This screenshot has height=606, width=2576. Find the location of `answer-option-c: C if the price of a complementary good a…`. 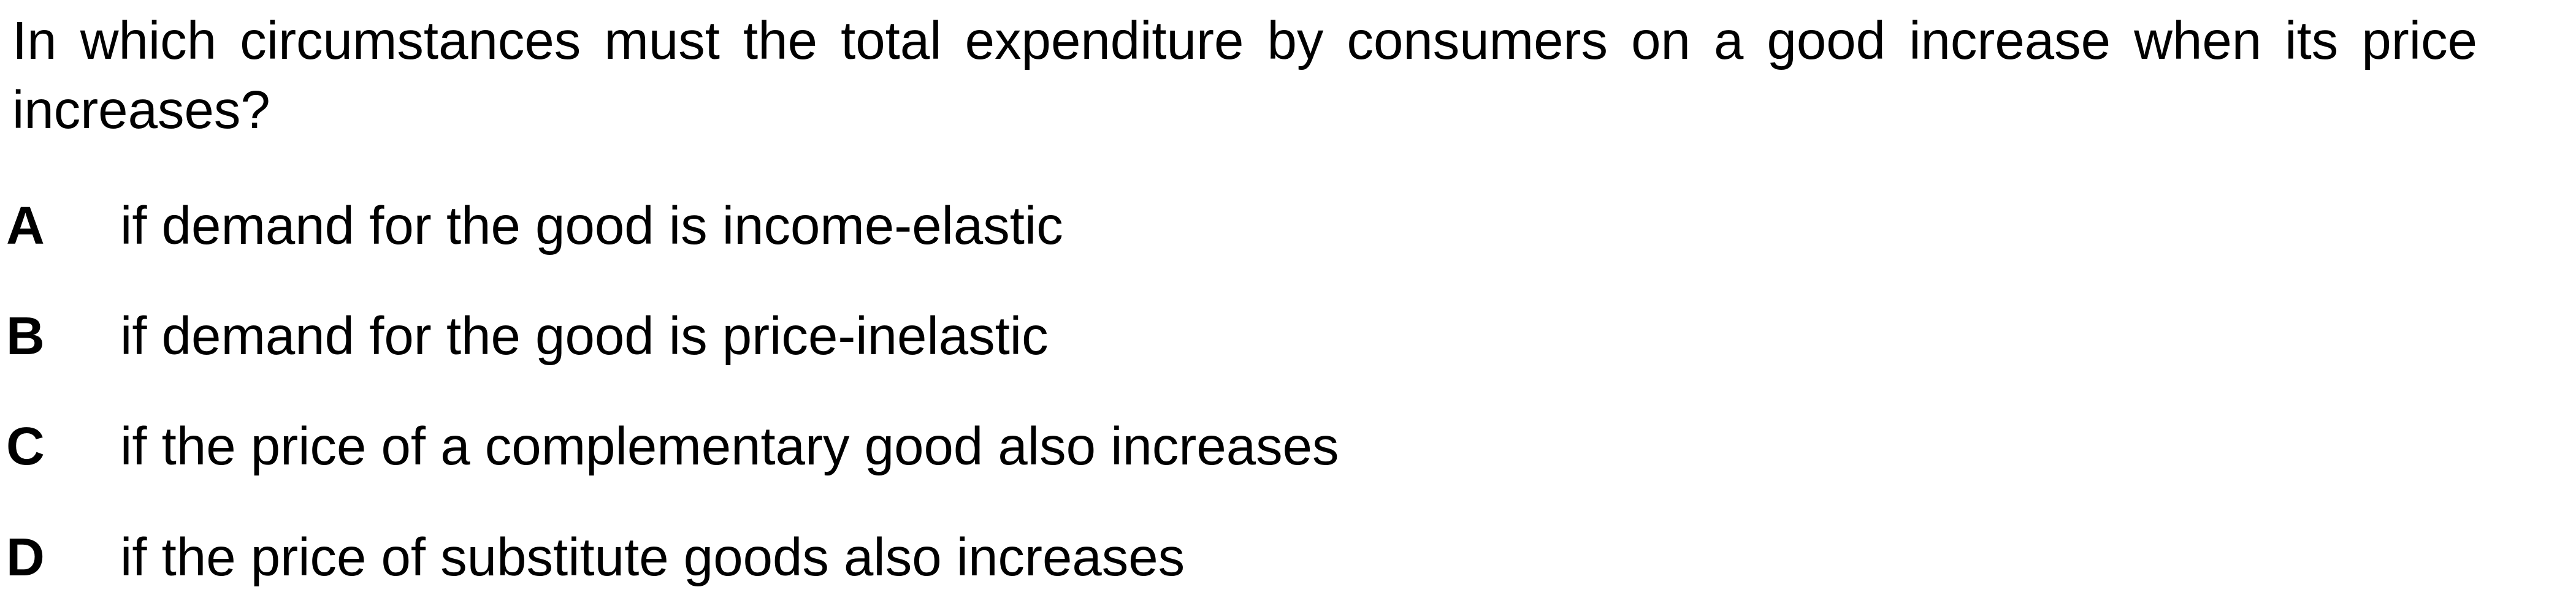

answer-option-c: C if the price of a complementary good a… is located at coordinates (672, 446).